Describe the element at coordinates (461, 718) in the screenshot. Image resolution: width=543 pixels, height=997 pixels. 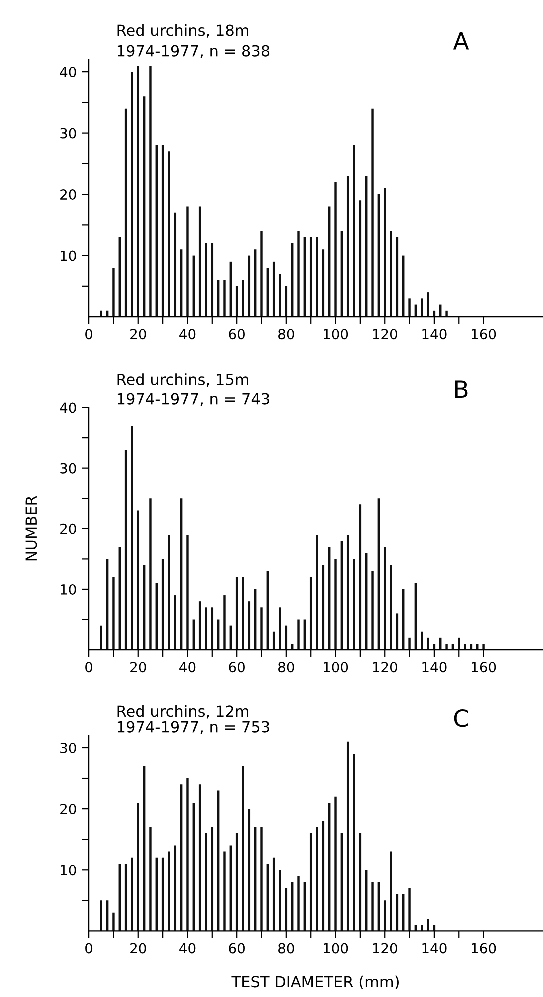
I see `text: C` at that location.